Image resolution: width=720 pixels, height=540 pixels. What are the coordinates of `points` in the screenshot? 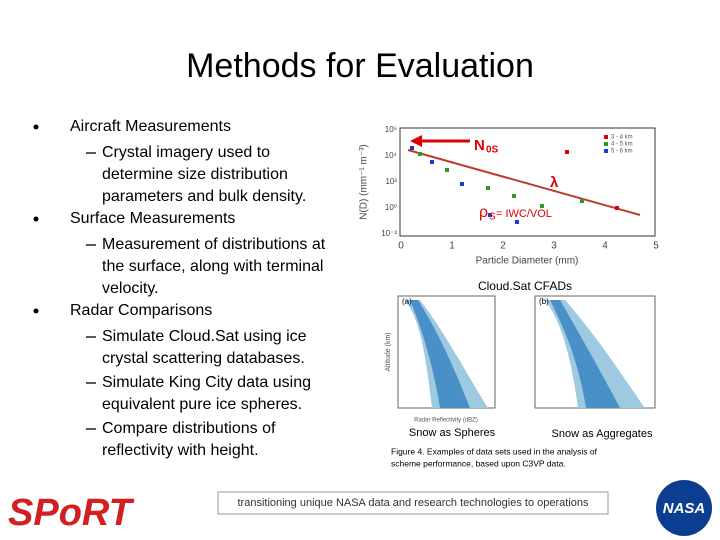 It's located at (514, 185).